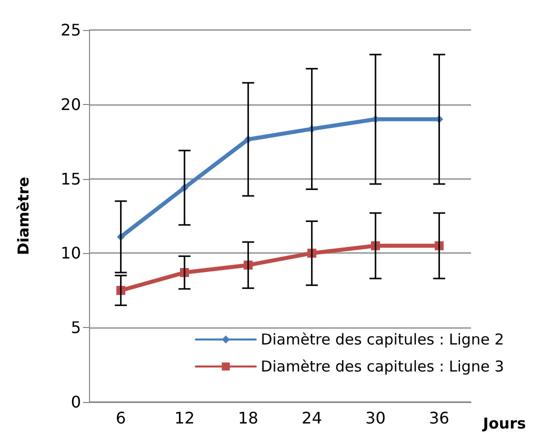  Describe the element at coordinates (75, 402) in the screenshot. I see `y-tick-label: 0` at that location.